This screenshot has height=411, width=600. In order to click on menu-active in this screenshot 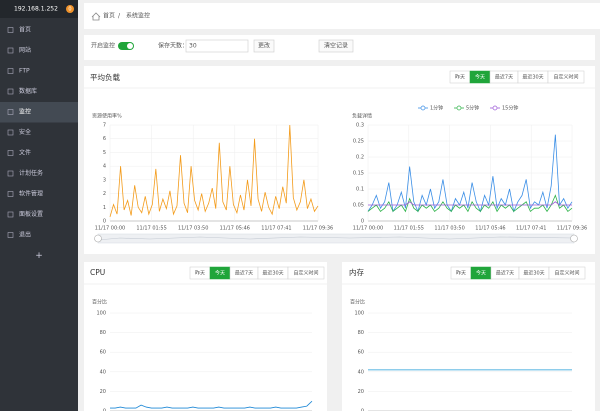, I will do `click(39, 112)`.